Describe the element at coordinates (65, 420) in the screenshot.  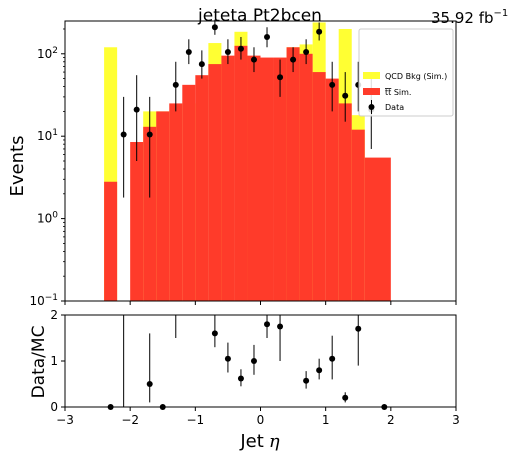
I see `x-tick-label: −3` at that location.